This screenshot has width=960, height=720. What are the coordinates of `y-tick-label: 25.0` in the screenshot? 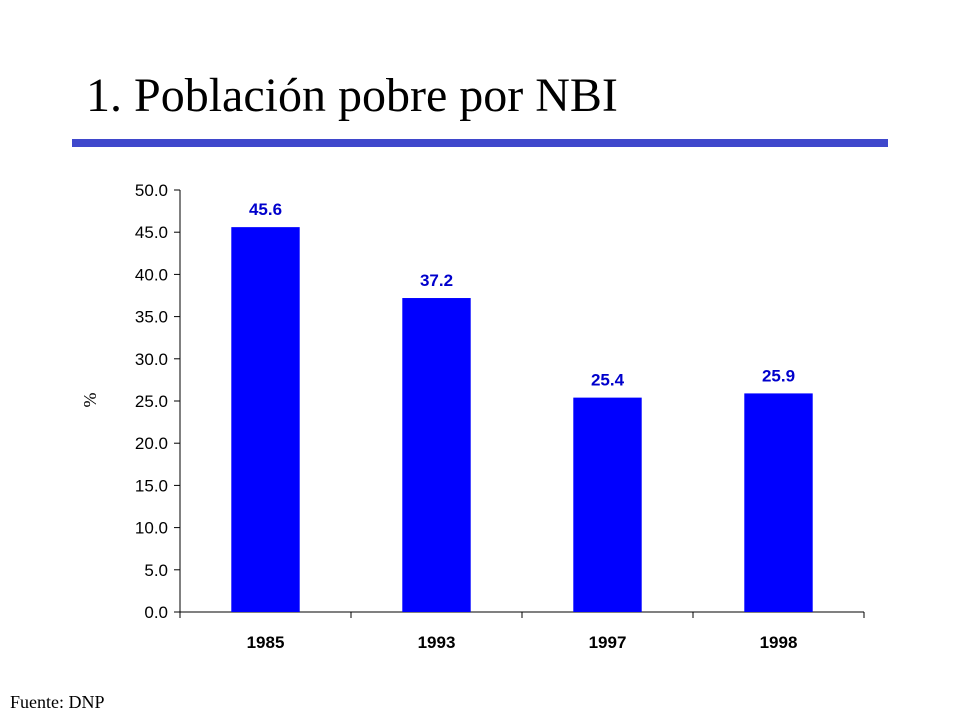 It's located at (151, 401).